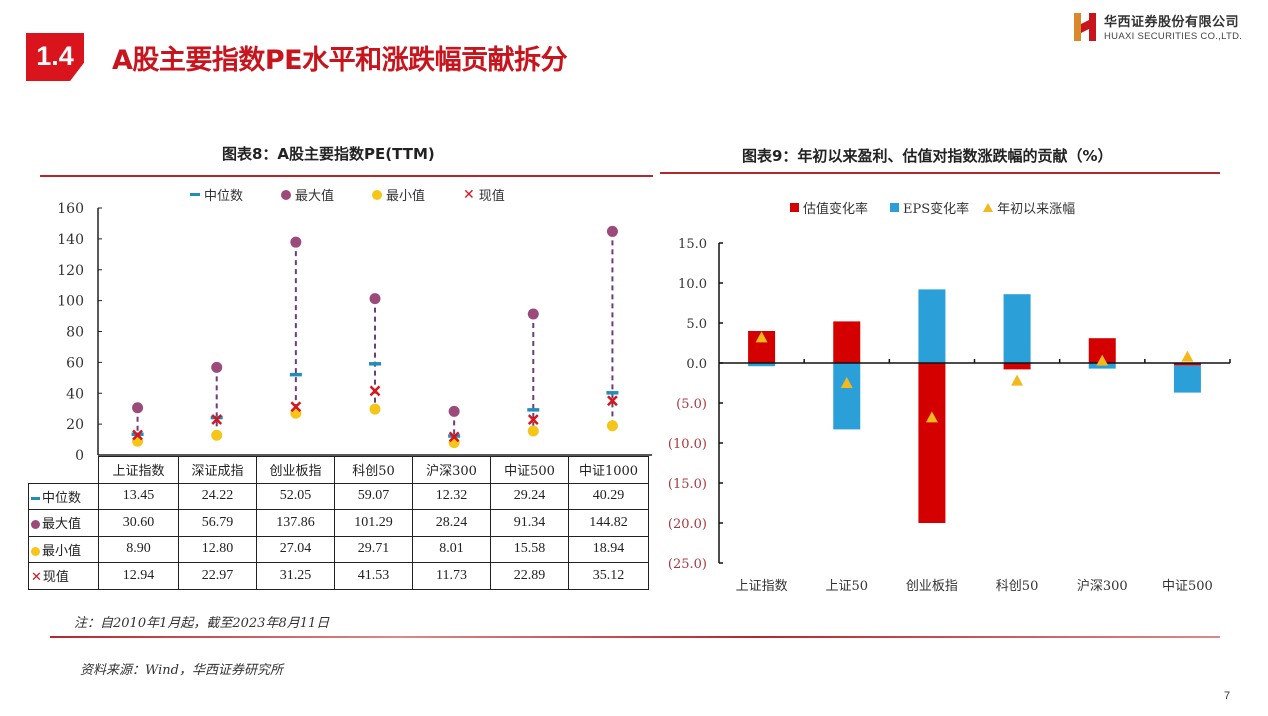 This screenshot has width=1268, height=716. Describe the element at coordinates (1029, 207) in the screenshot. I see `legend-ytd: 年初以来涨幅` at that location.